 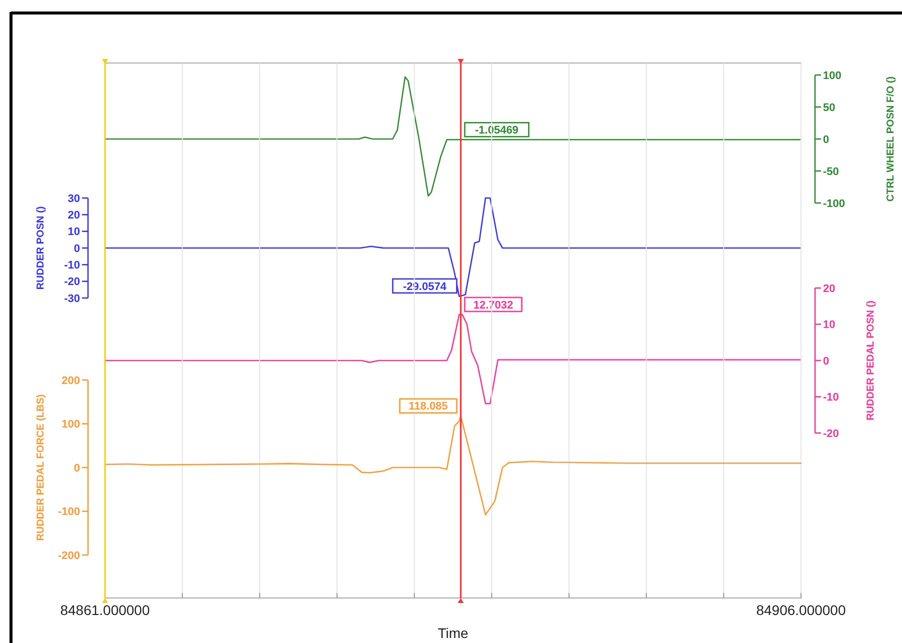 What do you see at coordinates (72, 266) in the screenshot?
I see `y-tick-label: -10` at bounding box center [72, 266].